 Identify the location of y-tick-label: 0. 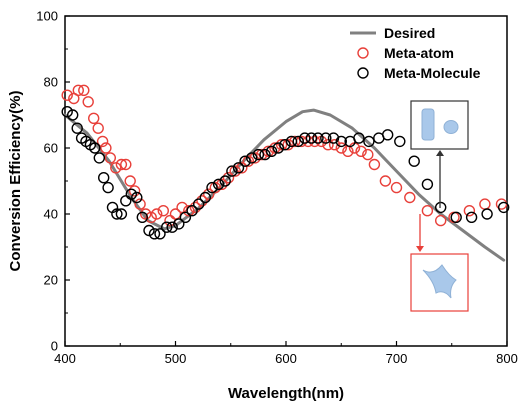
(54, 346).